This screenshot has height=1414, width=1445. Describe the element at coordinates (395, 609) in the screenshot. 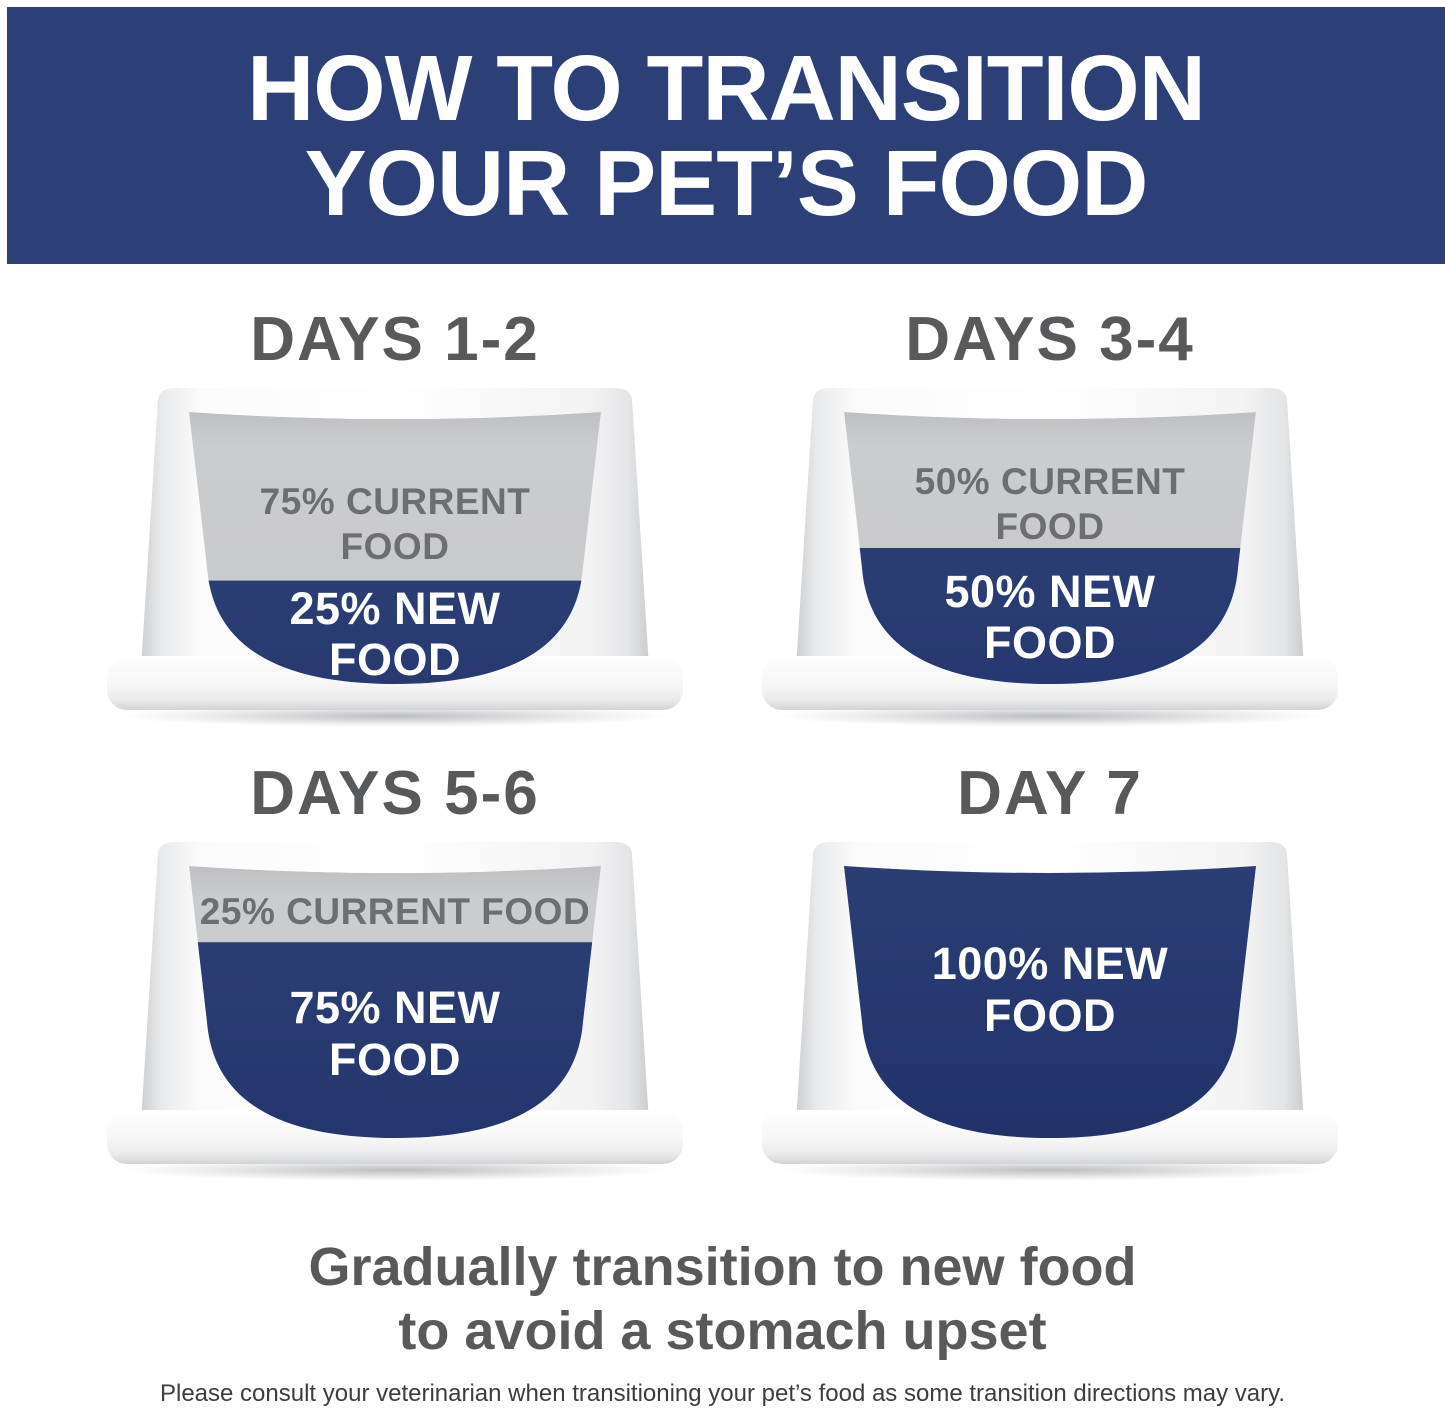

I see `new-food-line1: 25% NEW` at that location.